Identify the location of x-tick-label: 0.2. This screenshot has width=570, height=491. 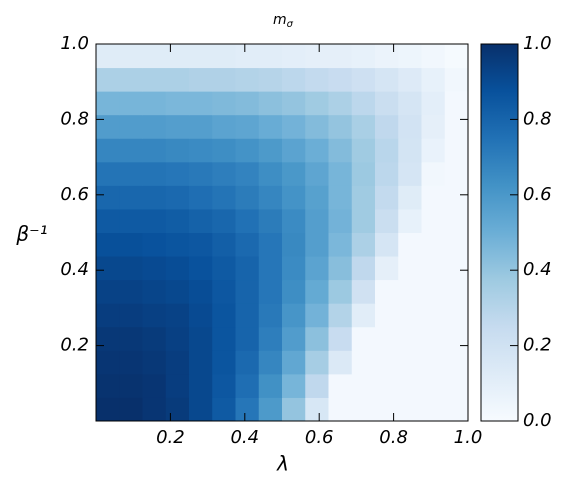
(170, 437).